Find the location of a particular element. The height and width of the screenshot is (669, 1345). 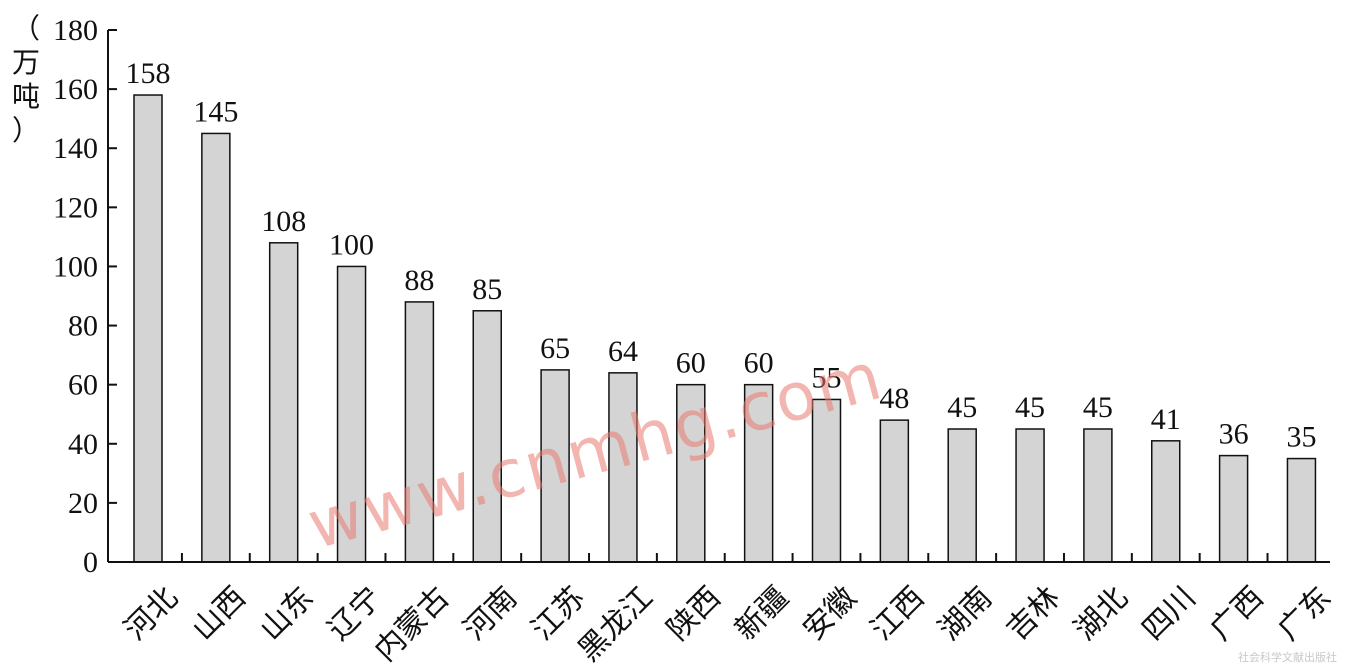

x-tick-label: 山东 is located at coordinates (286, 613).